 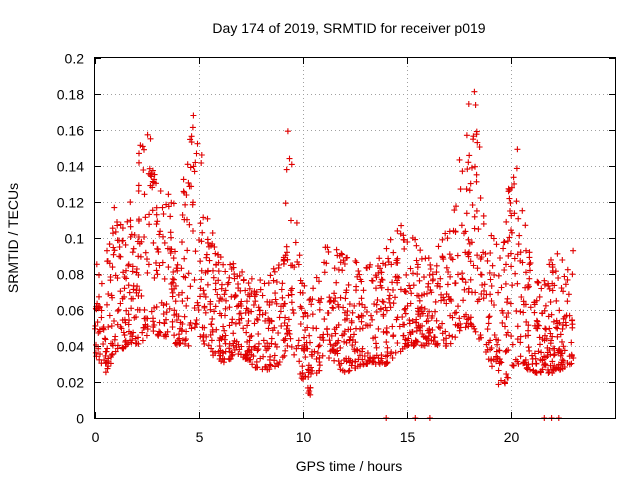 What do you see at coordinates (200, 437) in the screenshot?
I see `x-tick-label: 5` at bounding box center [200, 437].